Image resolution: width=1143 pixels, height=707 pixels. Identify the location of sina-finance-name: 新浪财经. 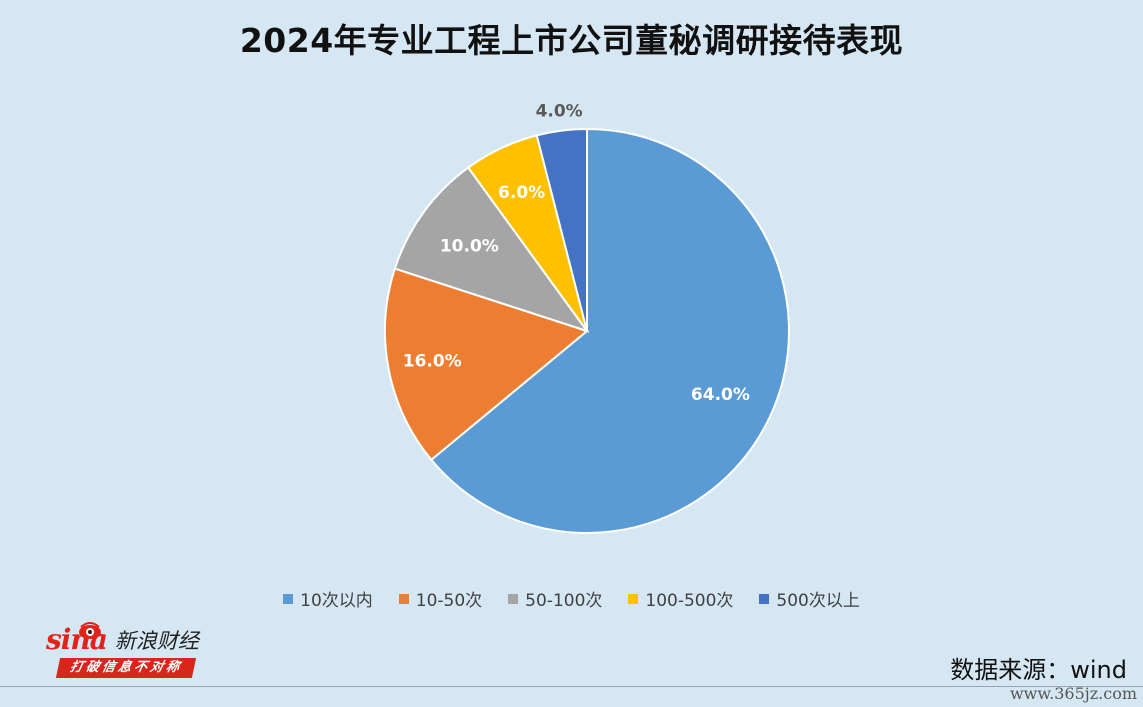
(156, 641).